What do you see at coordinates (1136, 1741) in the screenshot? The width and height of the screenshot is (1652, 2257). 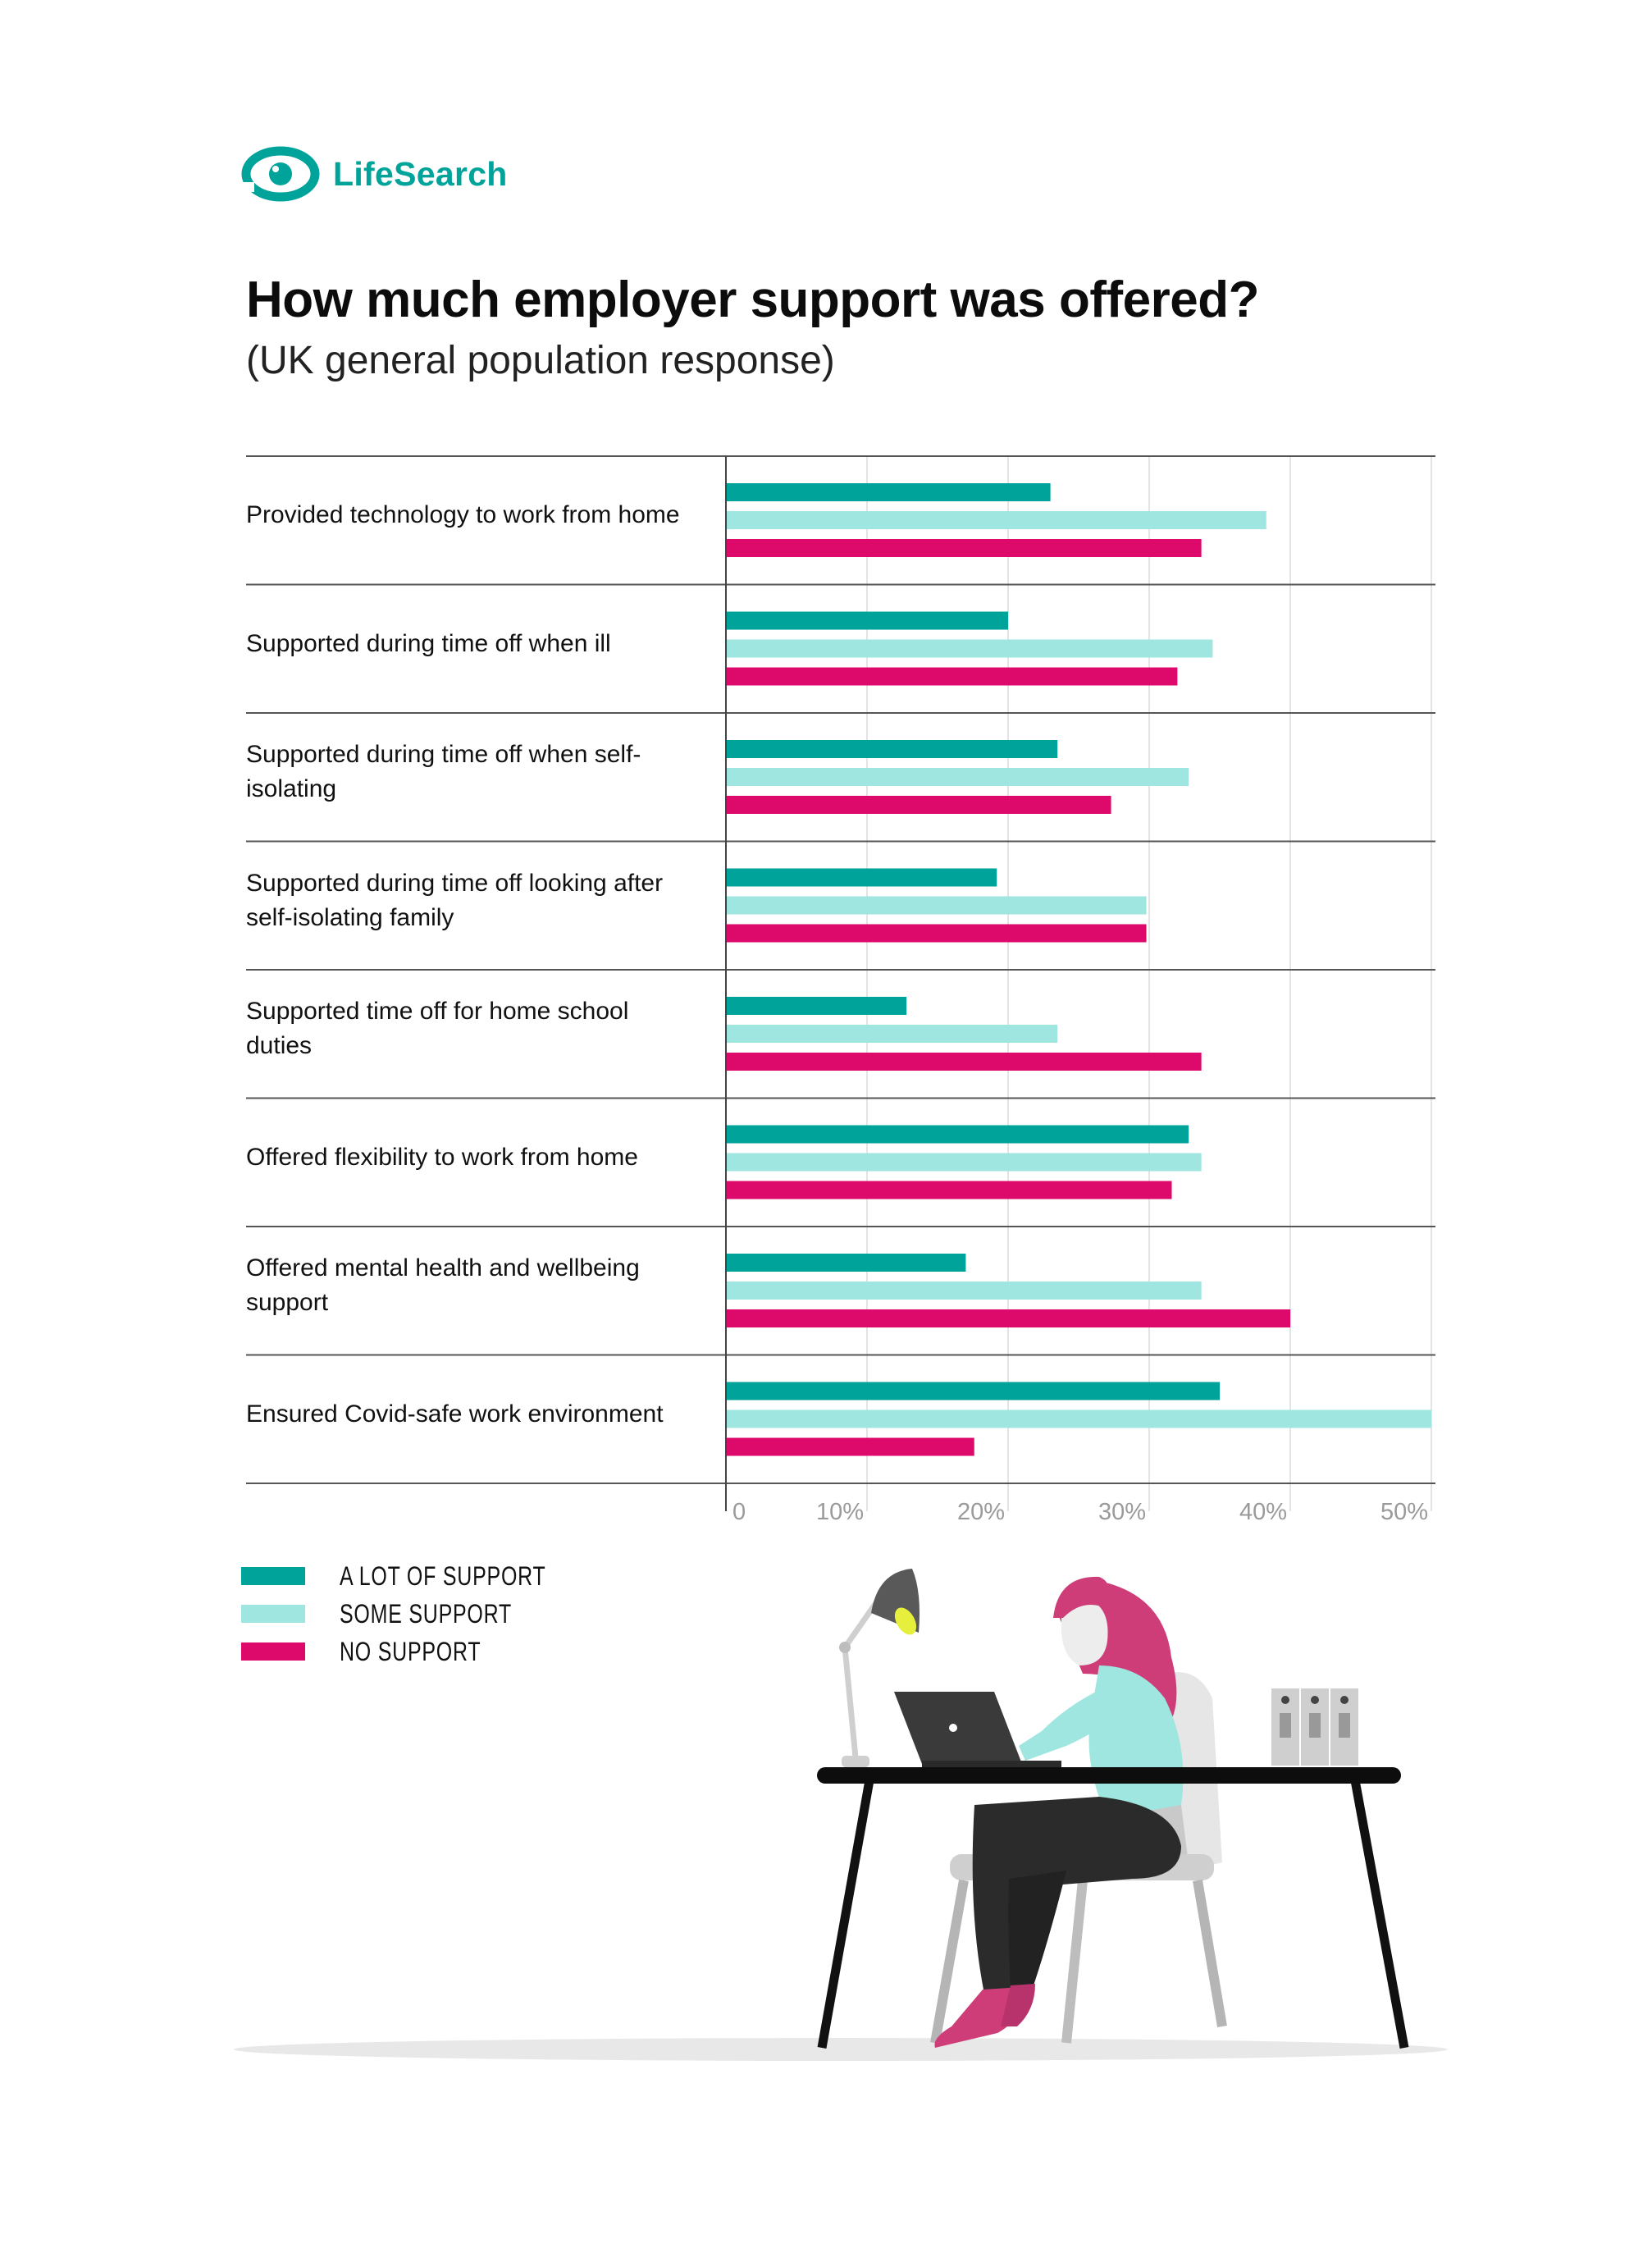 I see `woman-torso` at bounding box center [1136, 1741].